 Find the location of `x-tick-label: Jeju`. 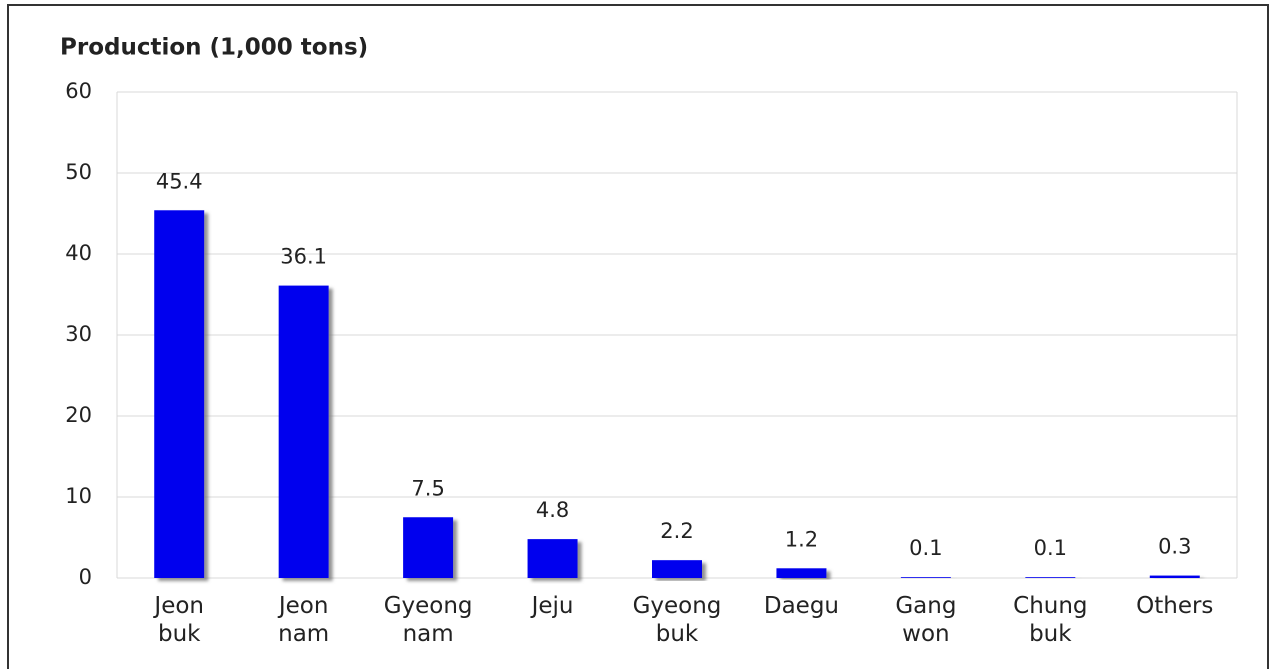

x-tick-label: Jeju is located at coordinates (552, 606).